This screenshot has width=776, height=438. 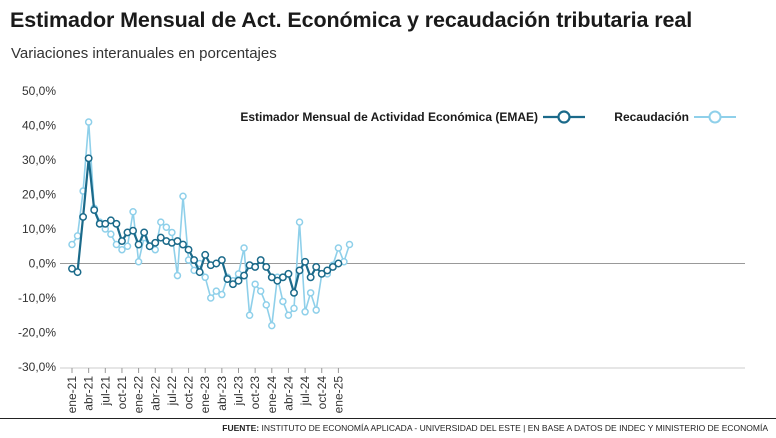 What do you see at coordinates (89, 393) in the screenshot?
I see `x-tick-label: abr-21` at bounding box center [89, 393].